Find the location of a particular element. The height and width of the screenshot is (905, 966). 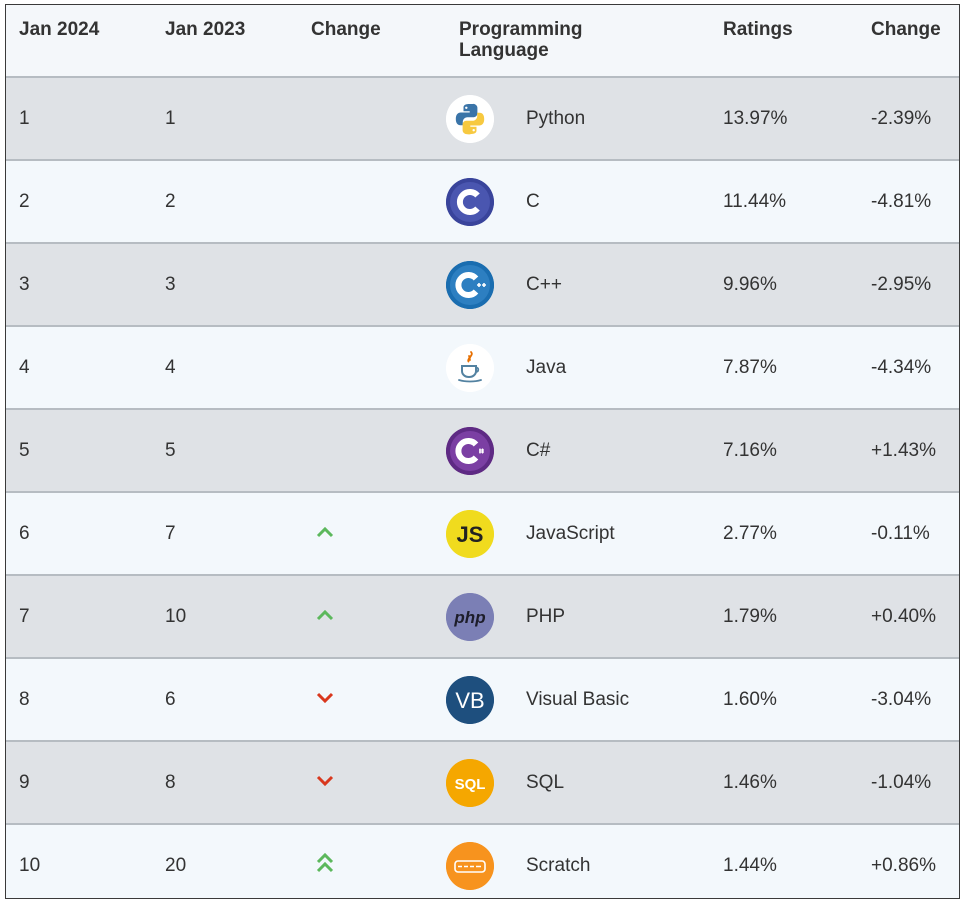

sql-logo-text: SQL is located at coordinates (470, 784).